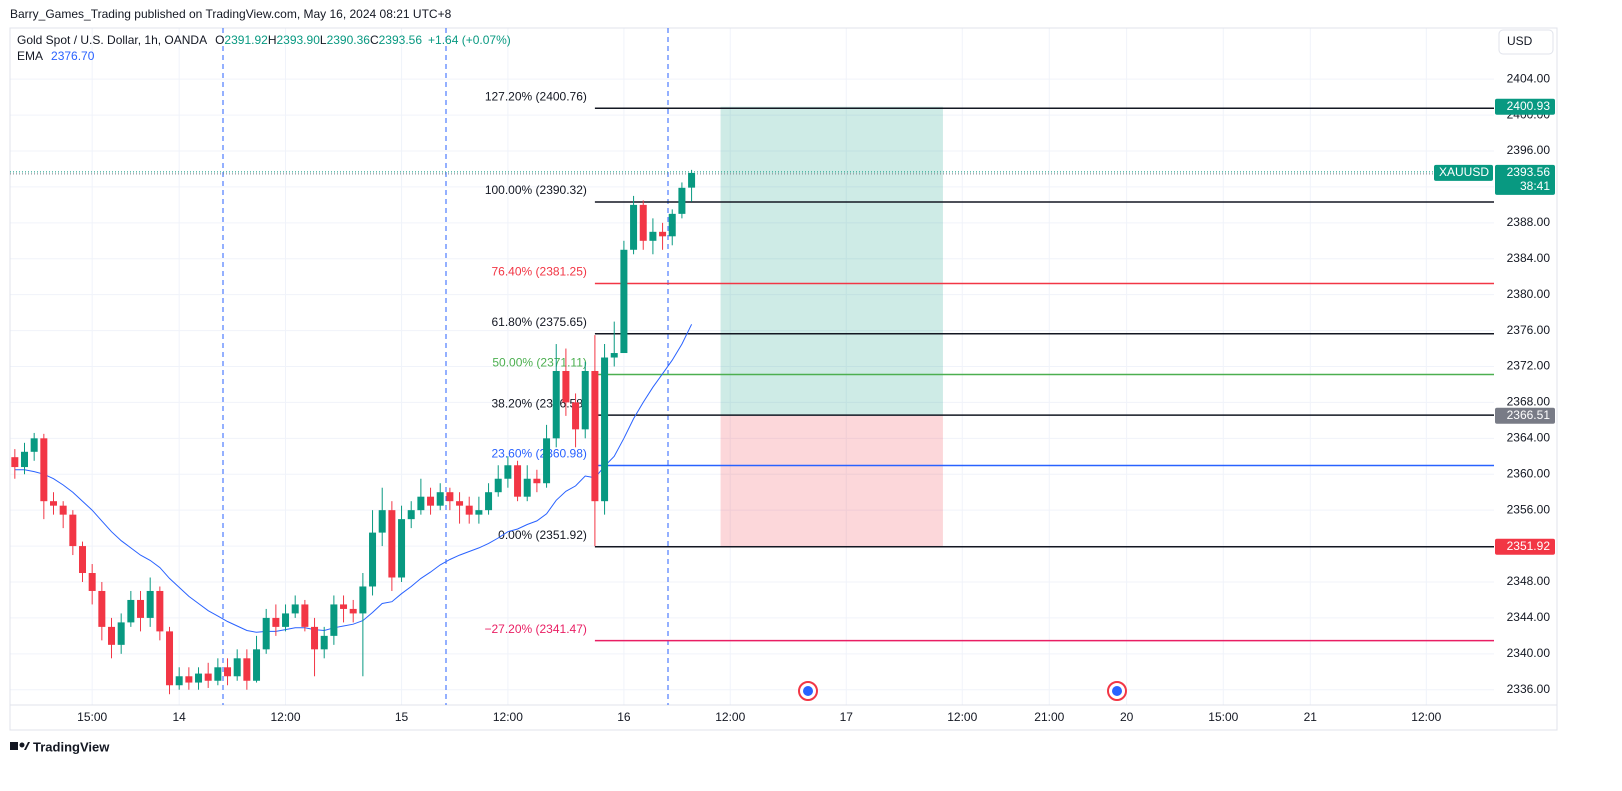 The height and width of the screenshot is (791, 1622). I want to click on legend-title: Gold Spot / U.S. Dollar, 1h, OANDA, so click(112, 40).